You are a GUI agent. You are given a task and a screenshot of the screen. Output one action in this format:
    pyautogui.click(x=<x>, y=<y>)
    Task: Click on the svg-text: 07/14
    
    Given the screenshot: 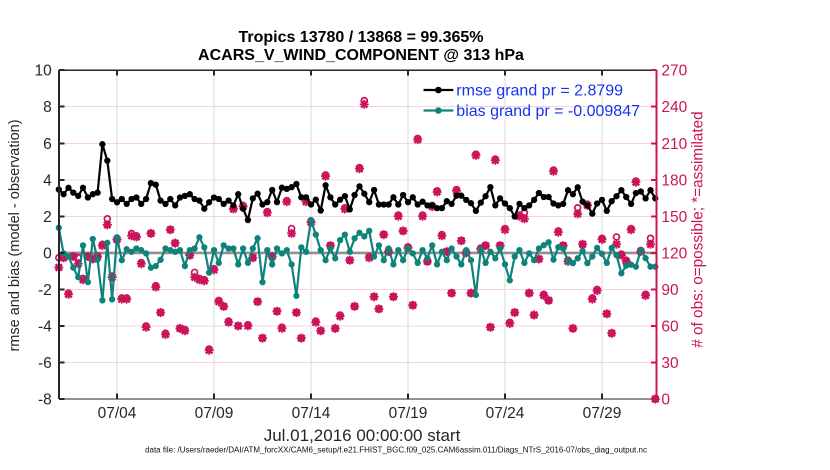 What is the action you would take?
    pyautogui.click(x=311, y=413)
    